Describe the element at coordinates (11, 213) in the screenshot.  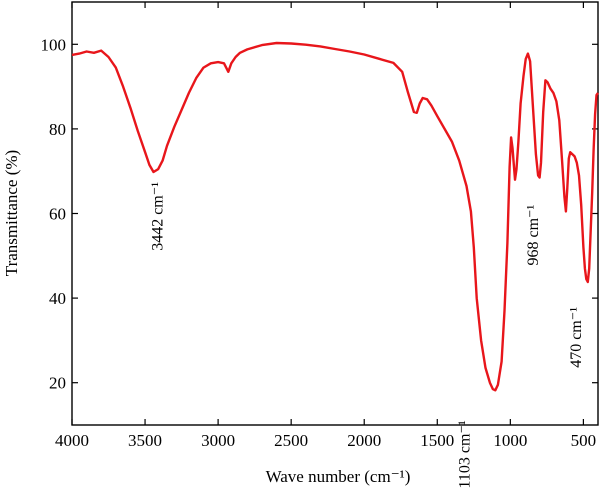
I see `y-axis-title: Transmittance (%)` at that location.